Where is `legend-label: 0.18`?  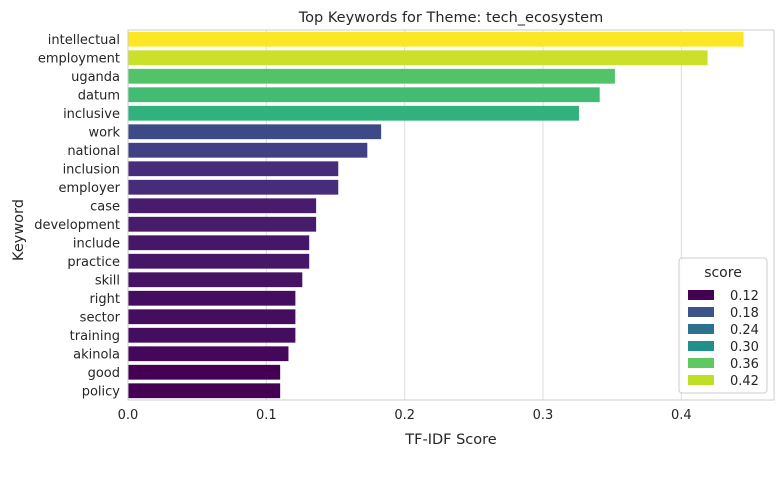 legend-label: 0.18 is located at coordinates (744, 313).